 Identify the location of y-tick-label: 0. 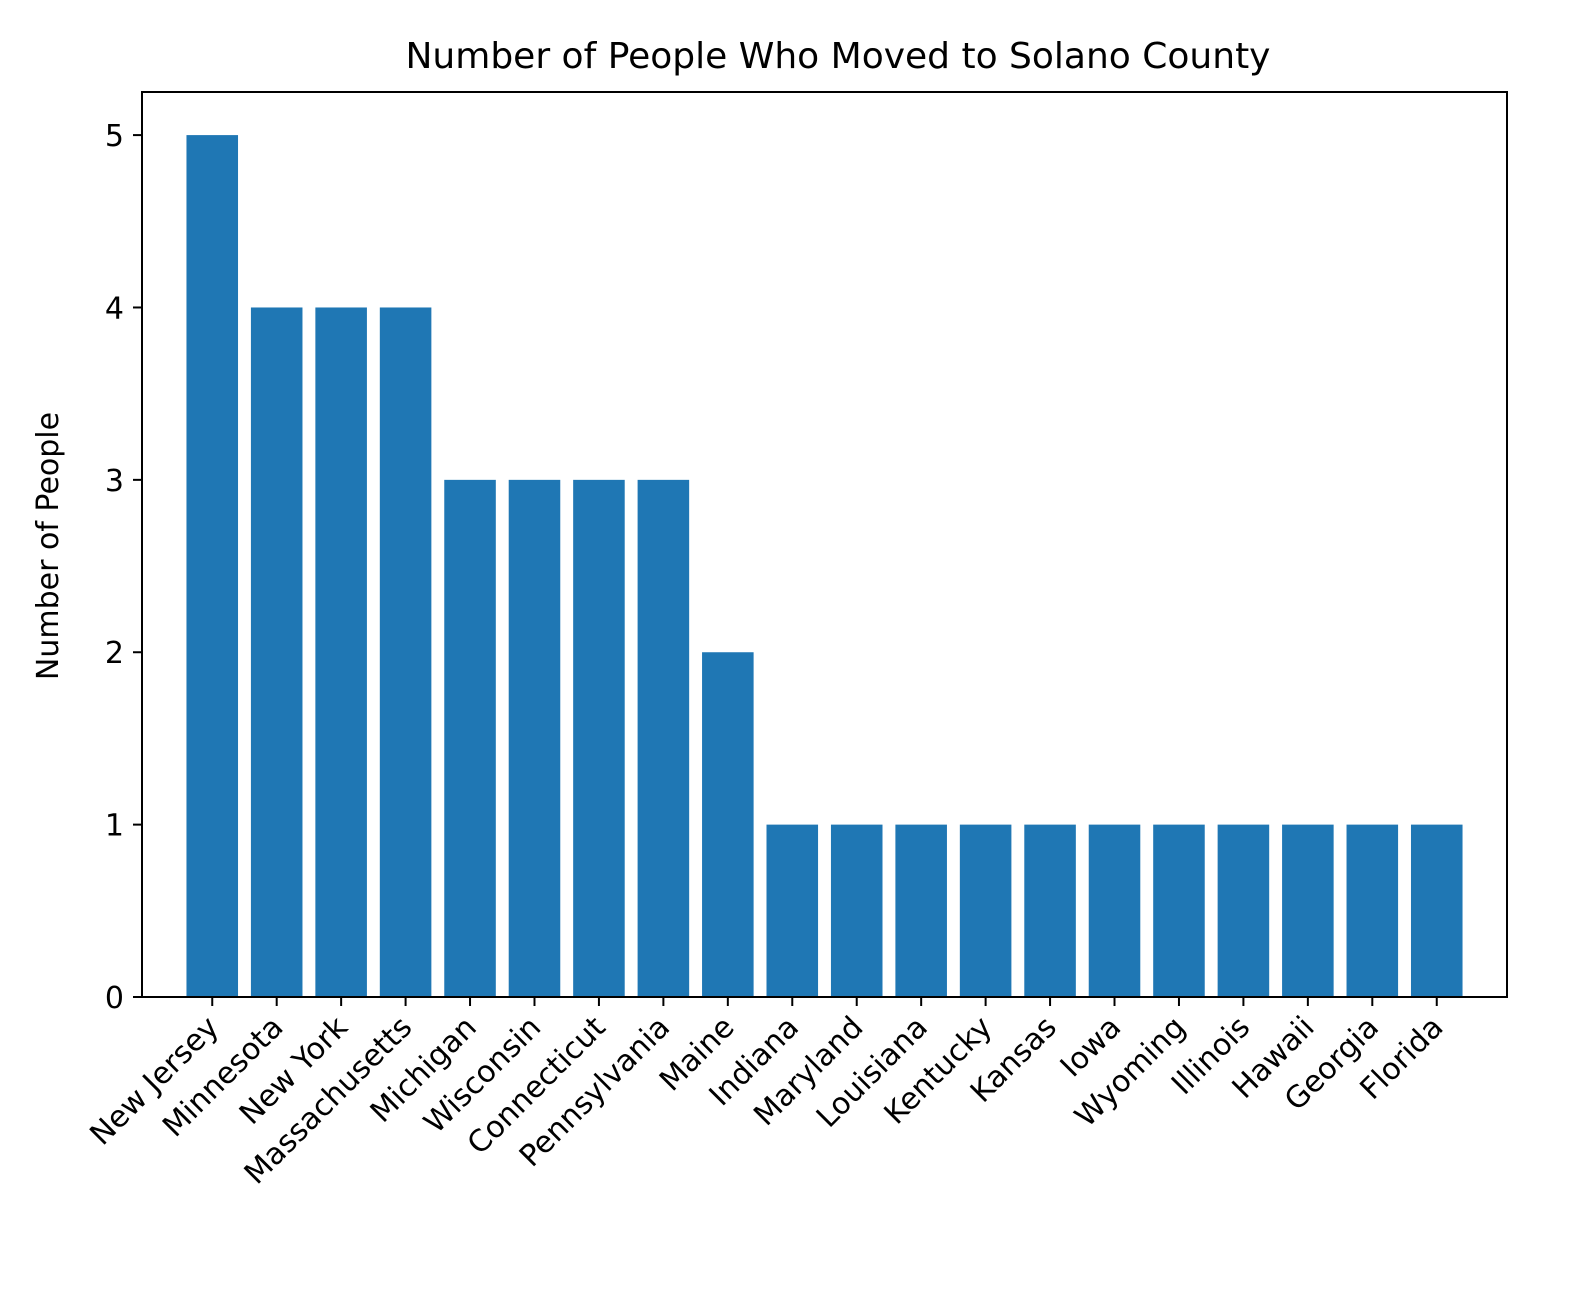
(114, 998).